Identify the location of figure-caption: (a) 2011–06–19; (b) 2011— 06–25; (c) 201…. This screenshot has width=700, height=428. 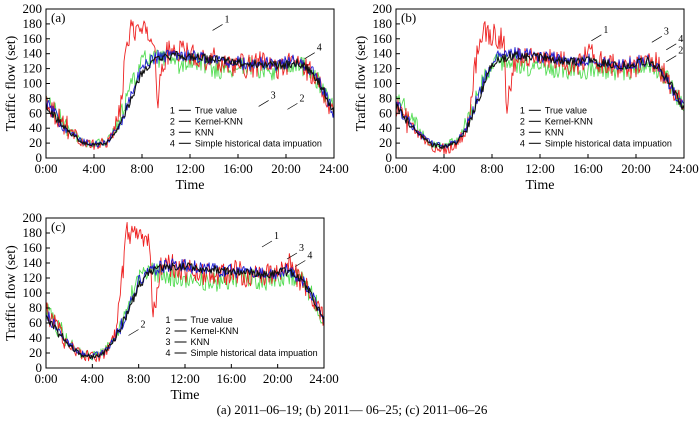
(352, 409).